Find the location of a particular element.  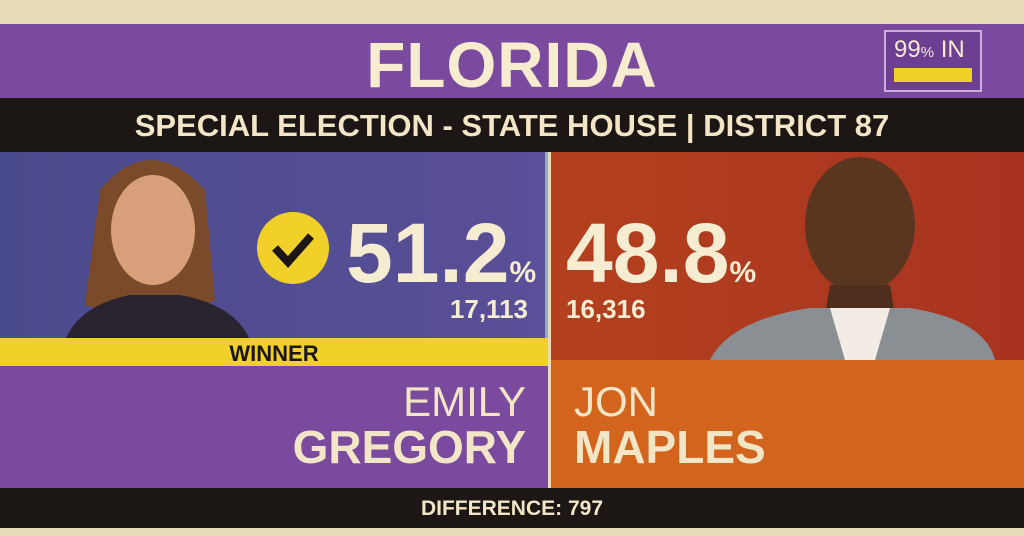

percent-value: 51.2 is located at coordinates (428, 253).